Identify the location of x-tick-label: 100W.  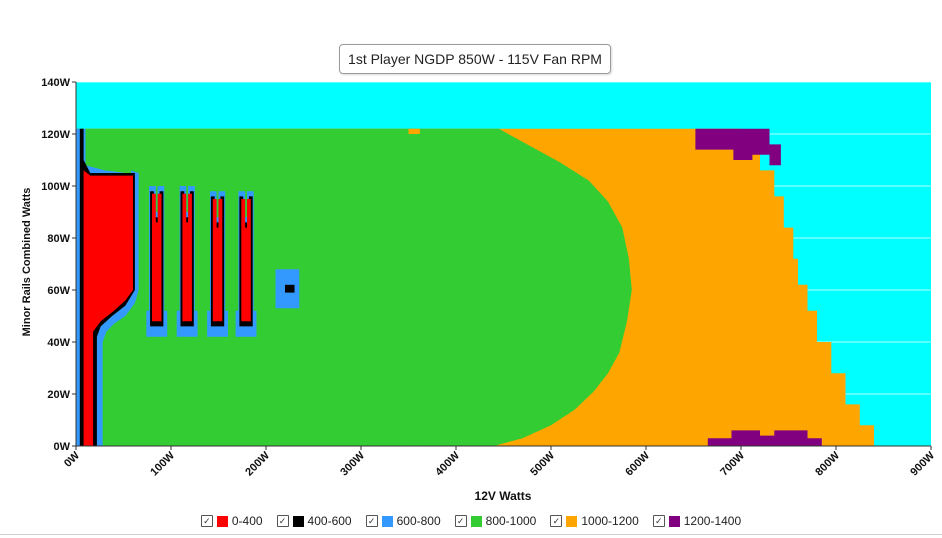
(162, 463).